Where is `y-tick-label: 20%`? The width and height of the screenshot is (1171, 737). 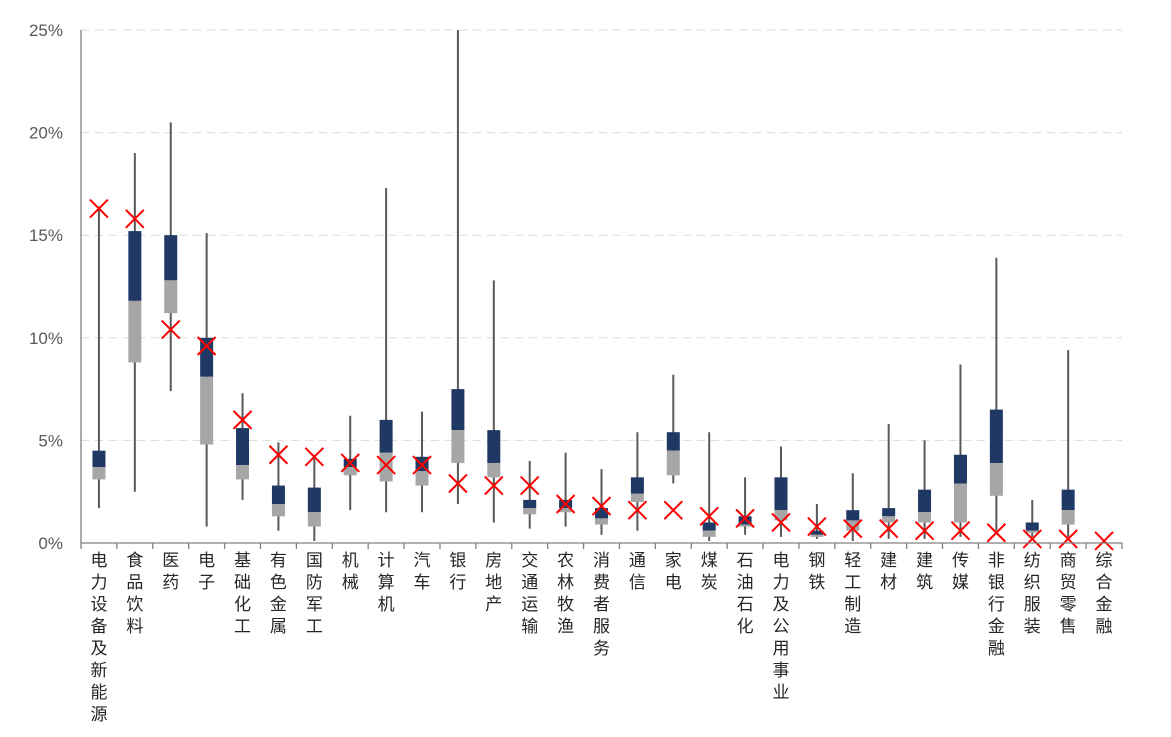 y-tick-label: 20% is located at coordinates (46, 133).